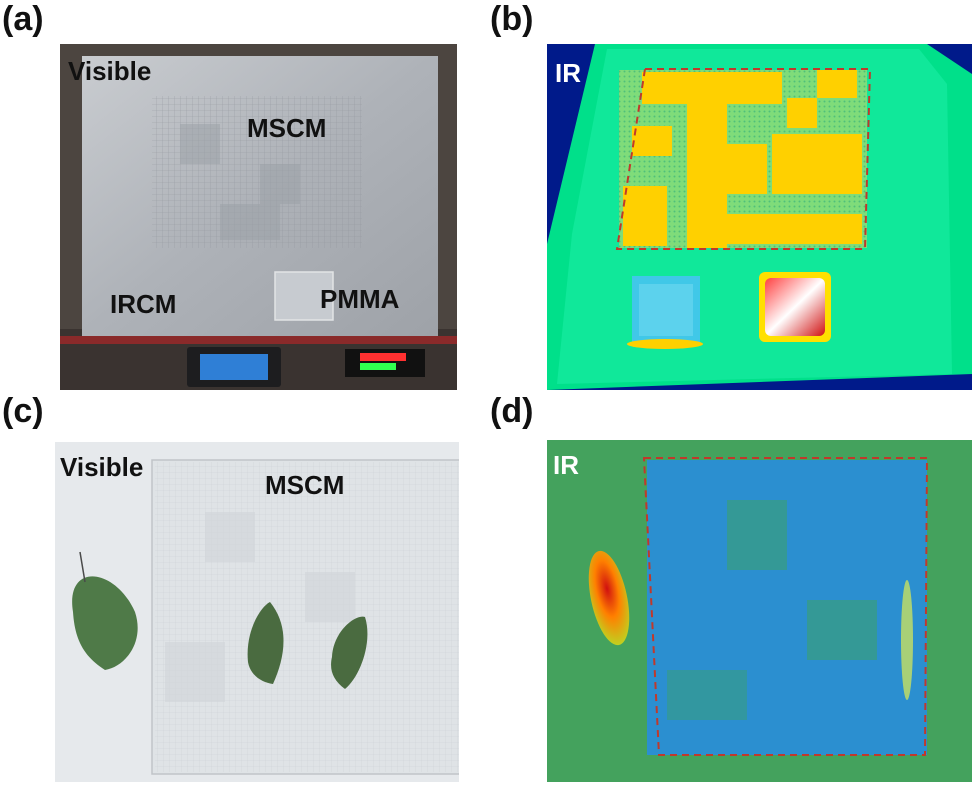 This screenshot has height=787, width=974. Describe the element at coordinates (143, 304) in the screenshot. I see `panel-a-ircm-label: IRCM` at that location.